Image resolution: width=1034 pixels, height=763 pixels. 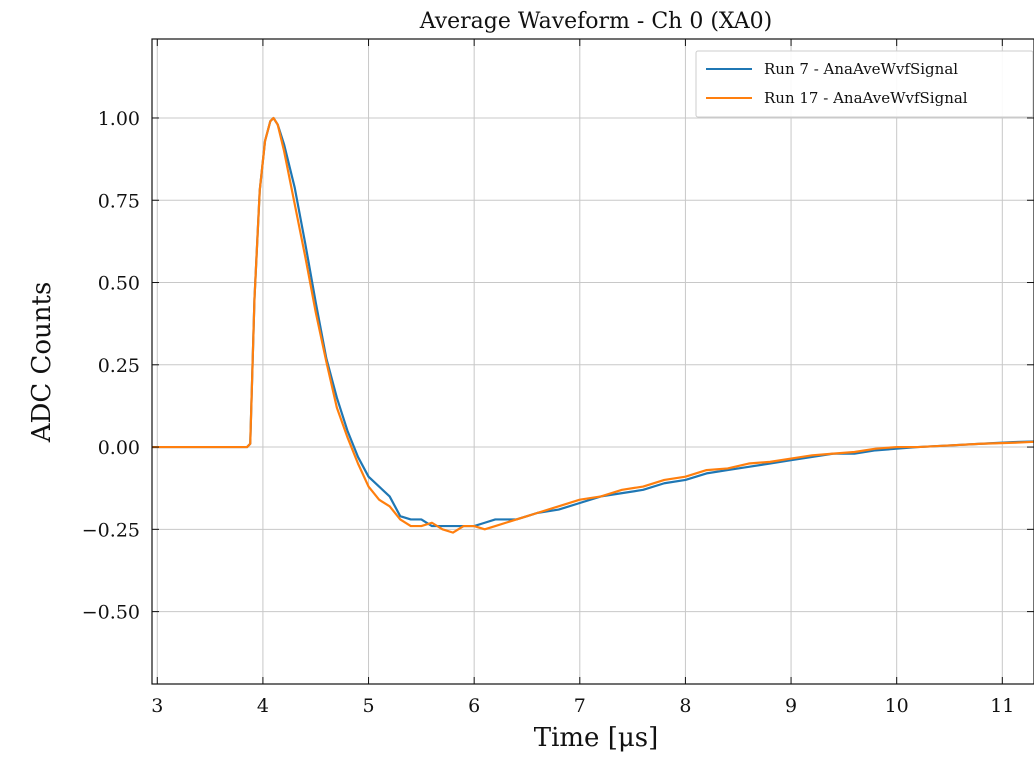 What do you see at coordinates (157, 706) in the screenshot?
I see `x-tick-label: 3` at bounding box center [157, 706].